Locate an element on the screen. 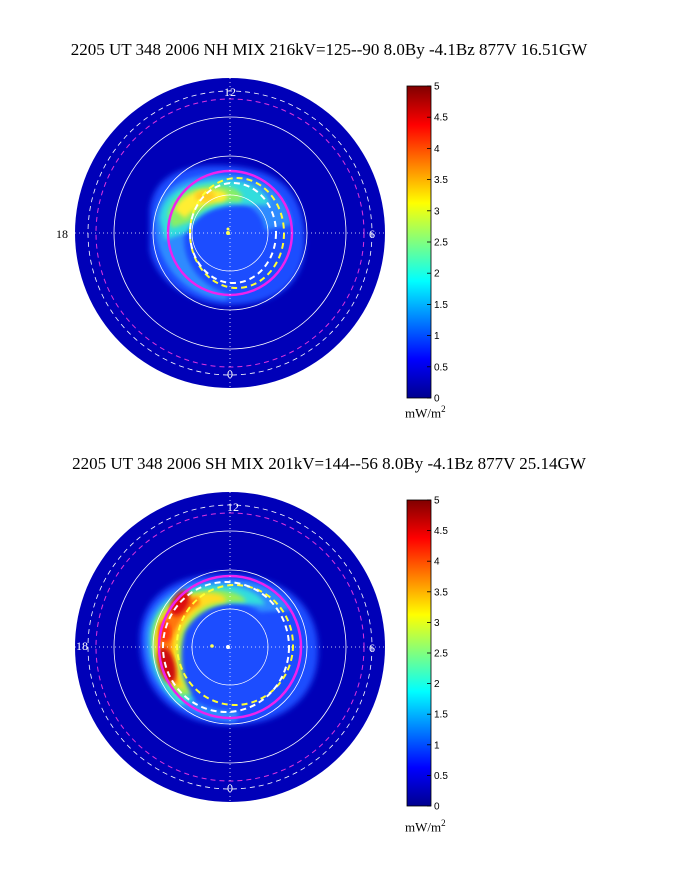 The width and height of the screenshot is (698, 890). colorbar-tick-label-sh: 0 is located at coordinates (437, 807).